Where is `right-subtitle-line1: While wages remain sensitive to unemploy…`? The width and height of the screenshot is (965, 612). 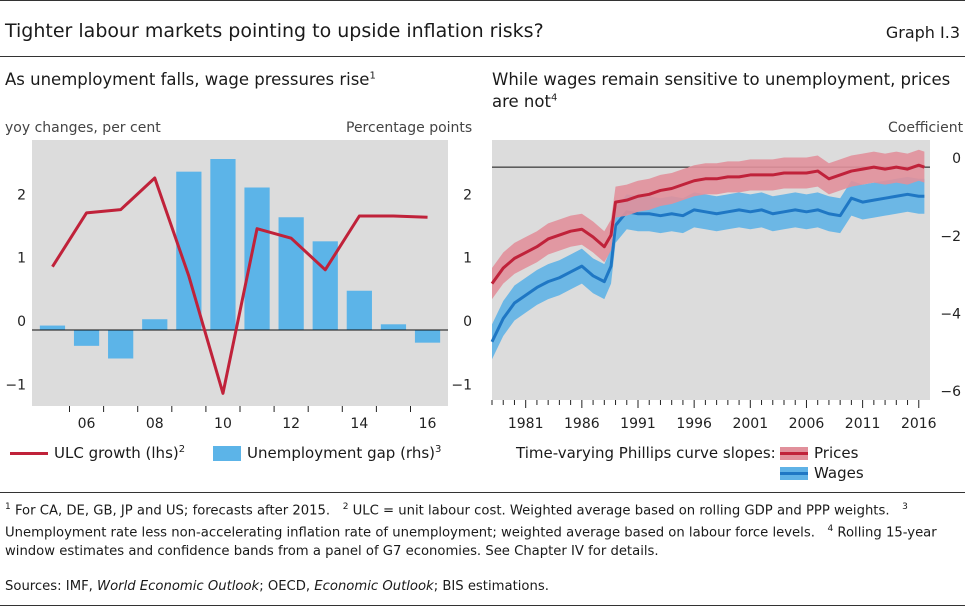
right-subtitle-line1: While wages remain sensitive to unemploy… is located at coordinates (721, 79).